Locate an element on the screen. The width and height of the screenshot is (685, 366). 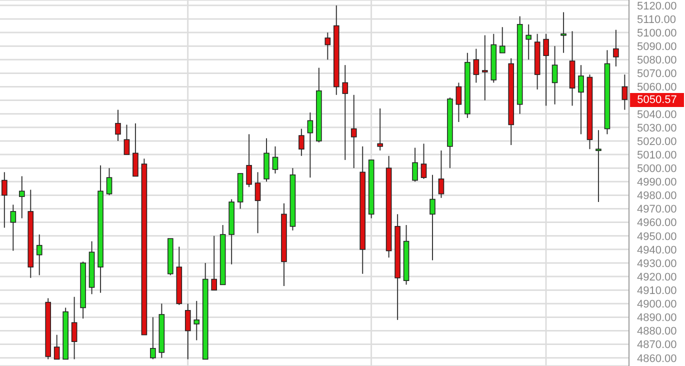
y-tick-label: 5100.00 is located at coordinates (657, 33).